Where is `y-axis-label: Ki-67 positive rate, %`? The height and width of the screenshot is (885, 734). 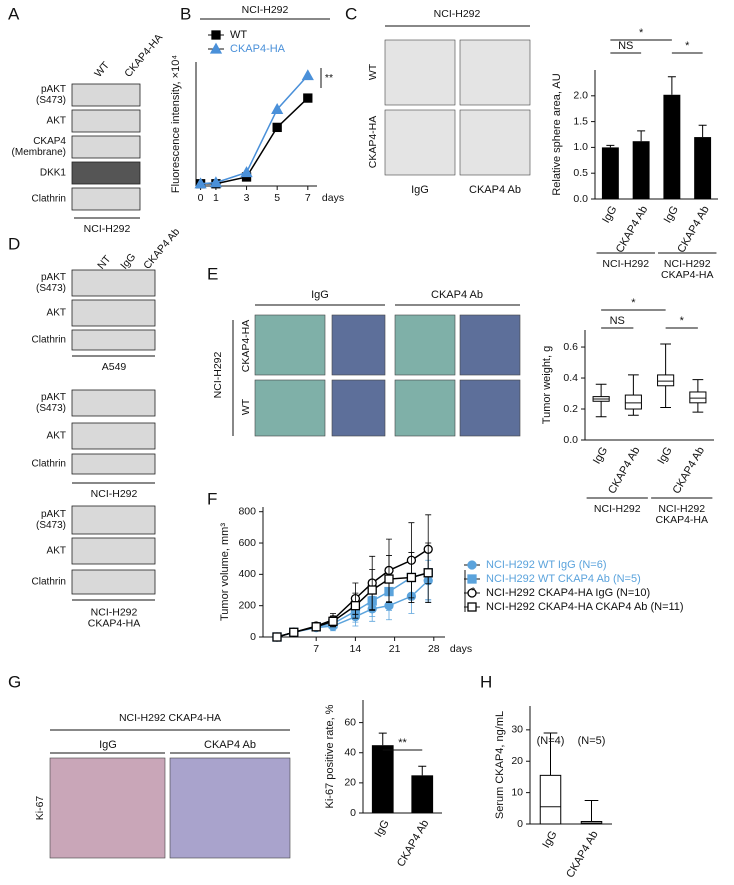 y-axis-label: Ki-67 positive rate, % is located at coordinates (330, 756).